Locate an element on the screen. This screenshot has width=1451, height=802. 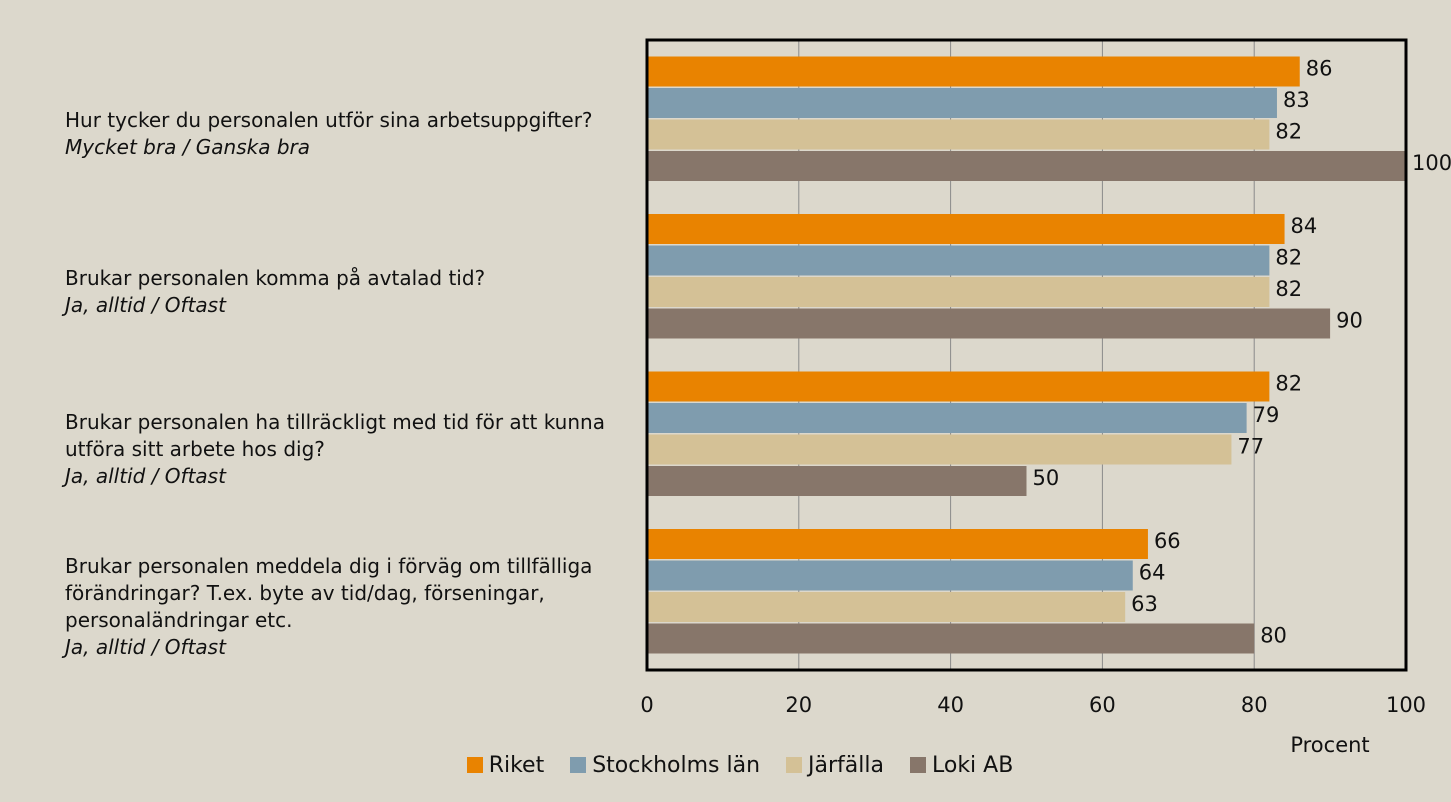
value-label: 86 is located at coordinates (1319, 69).